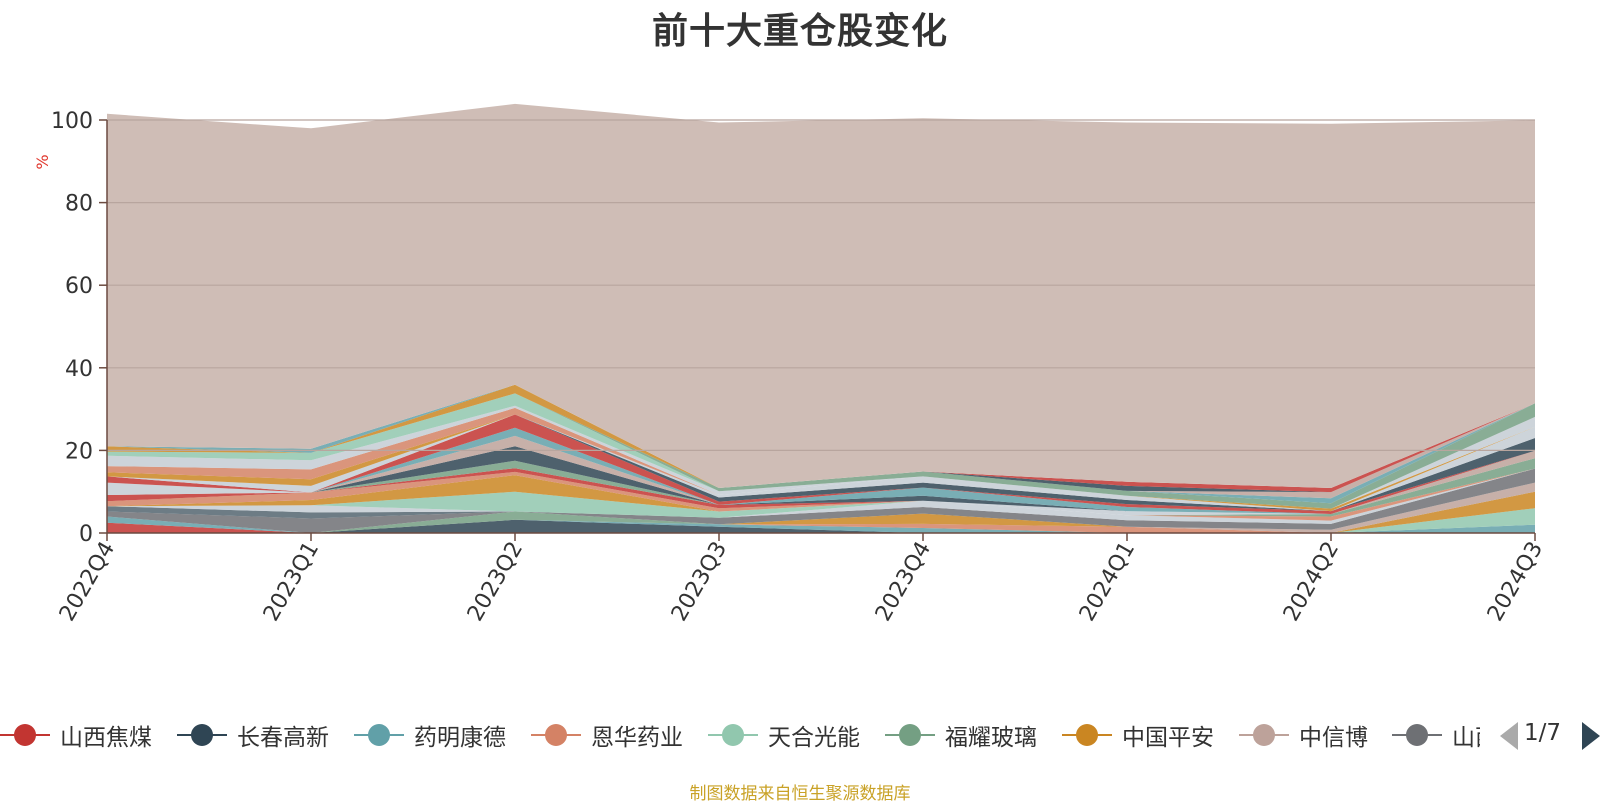 This screenshot has height=804, width=1600. What do you see at coordinates (79, 286) in the screenshot?
I see `y-tick-label: 60` at bounding box center [79, 286].